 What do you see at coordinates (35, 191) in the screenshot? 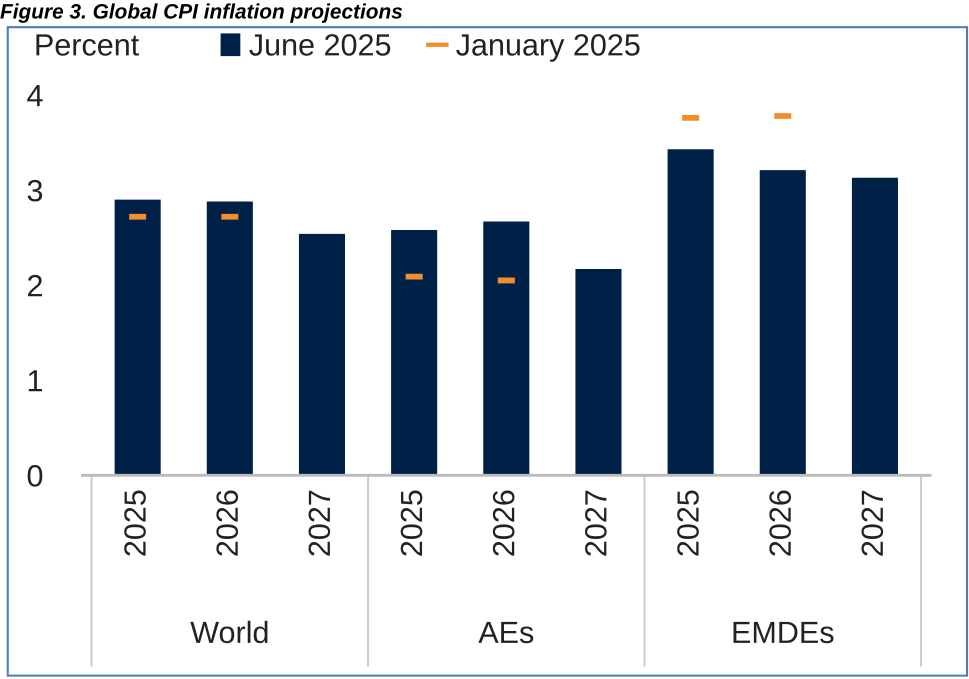
I see `y-tick-label: 3` at bounding box center [35, 191].